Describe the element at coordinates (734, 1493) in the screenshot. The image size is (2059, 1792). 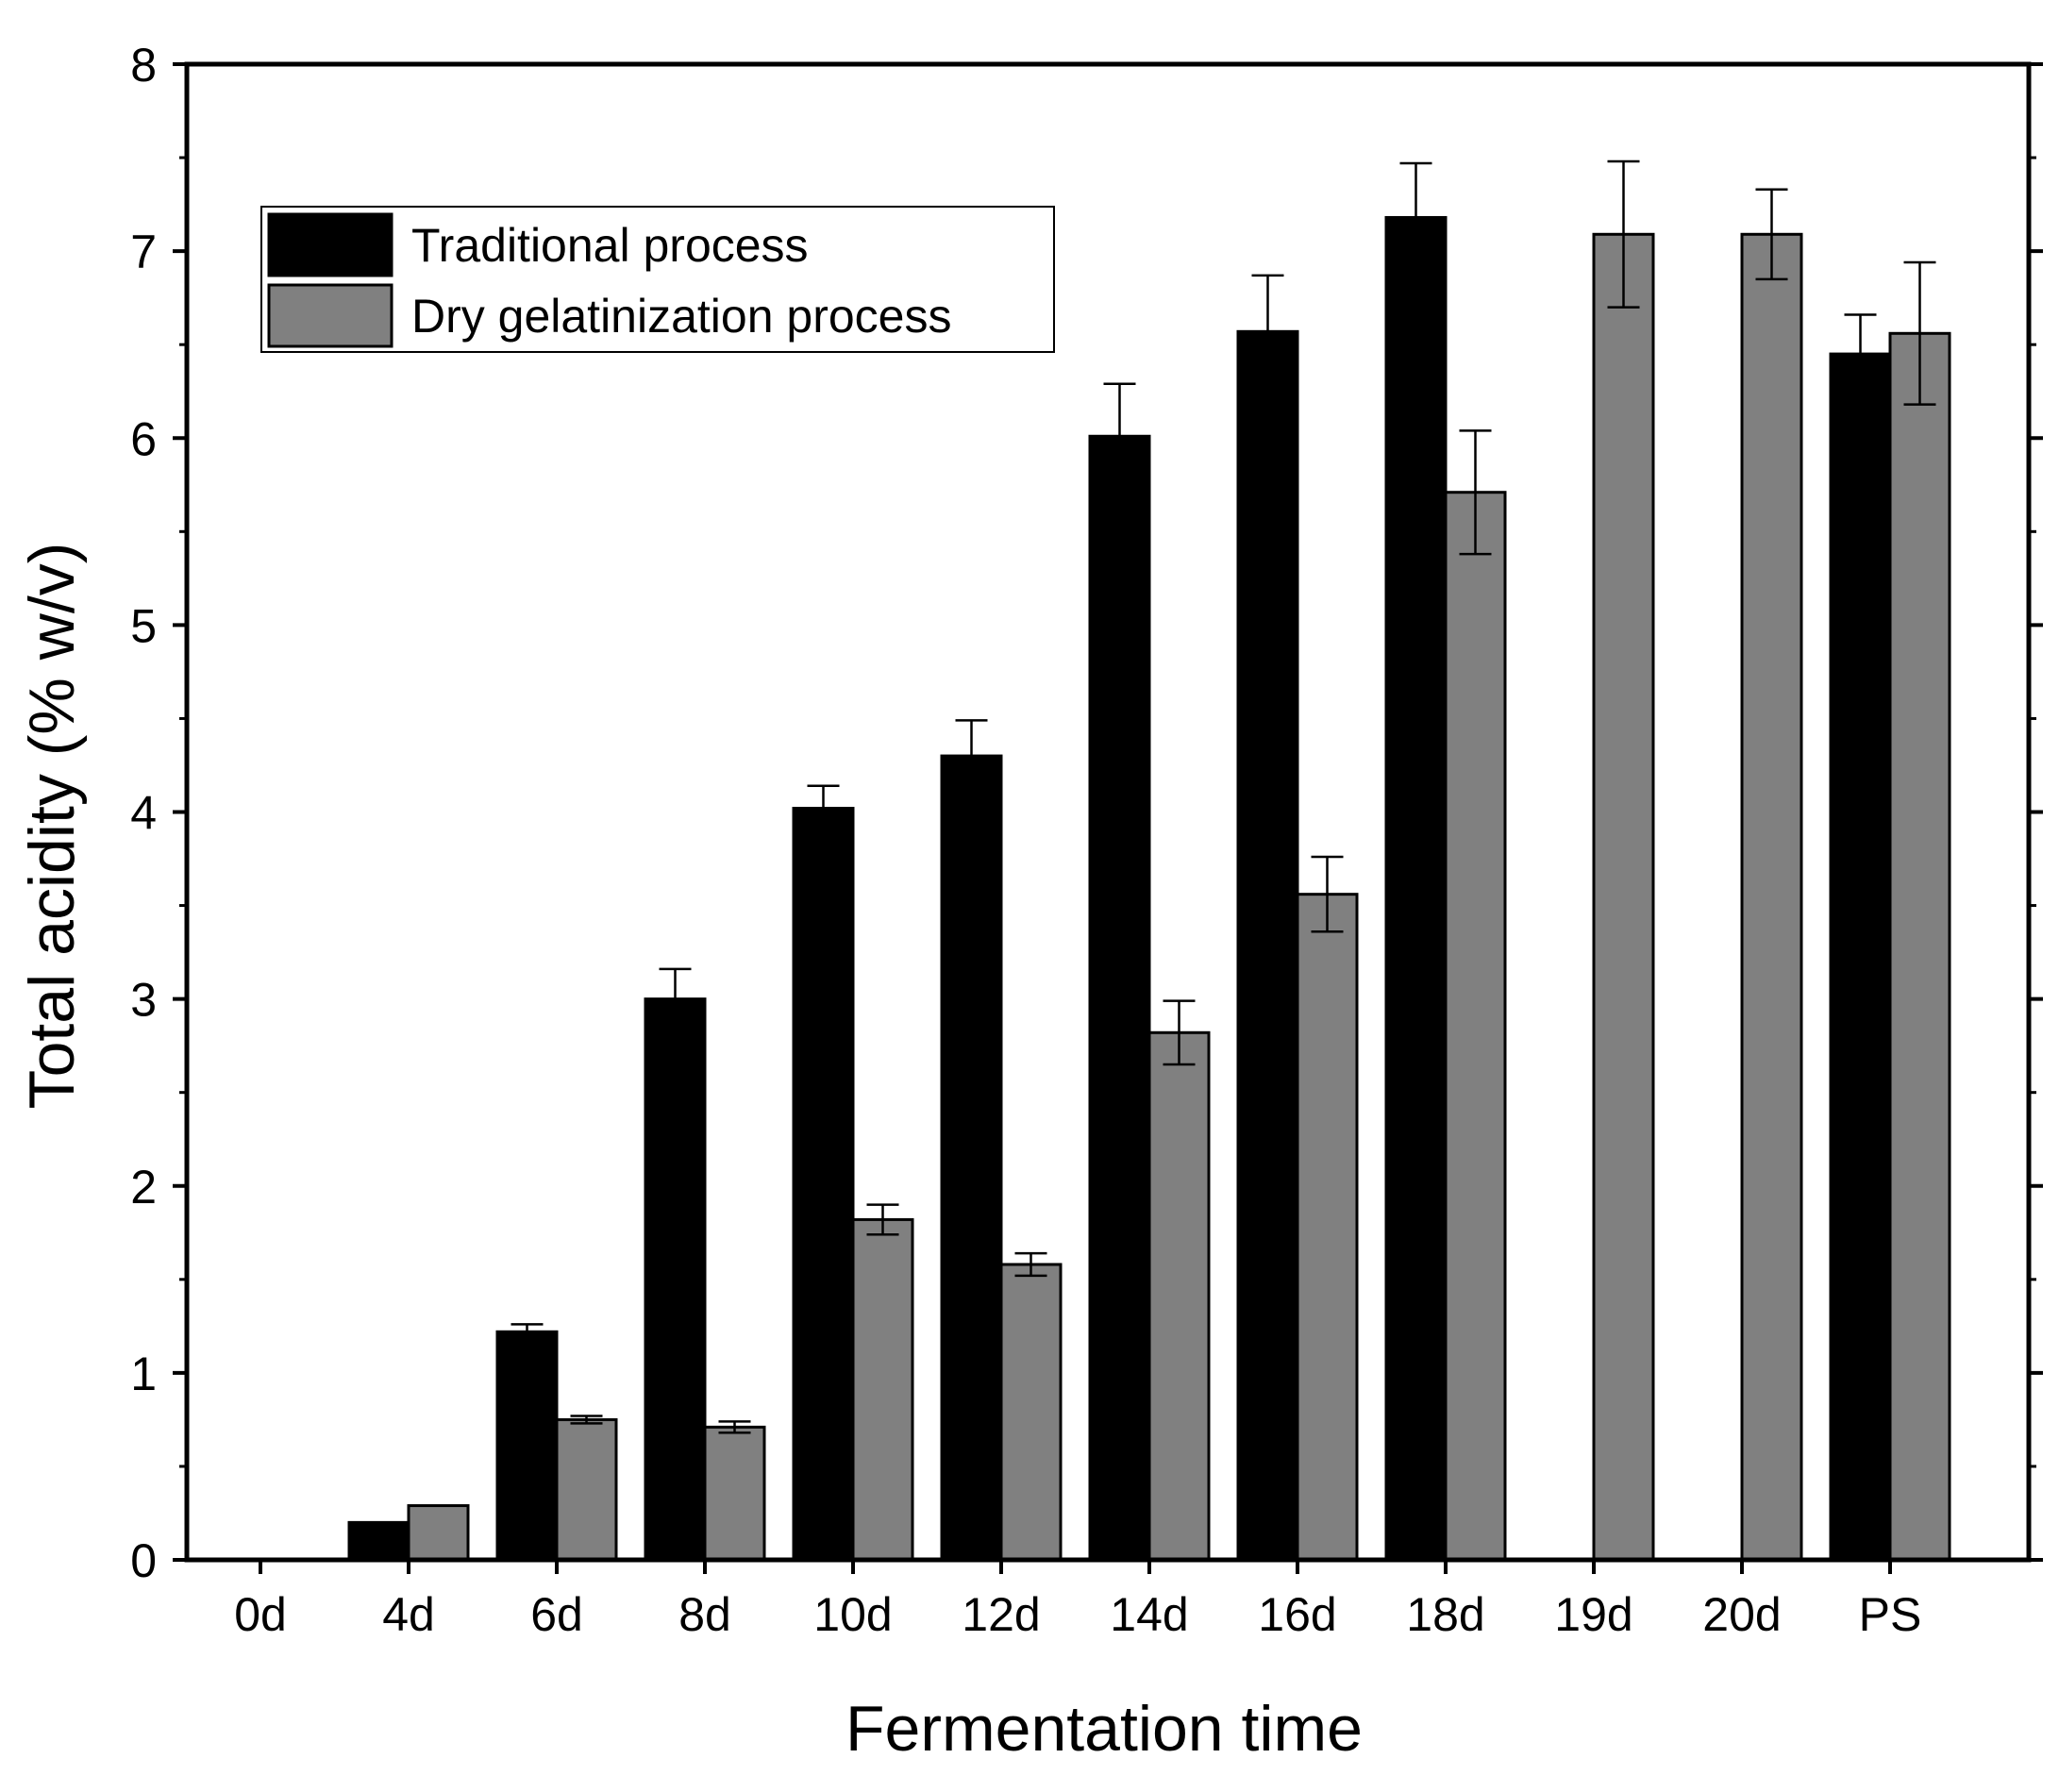
I see `bar-dry-gelatinization-8d` at that location.